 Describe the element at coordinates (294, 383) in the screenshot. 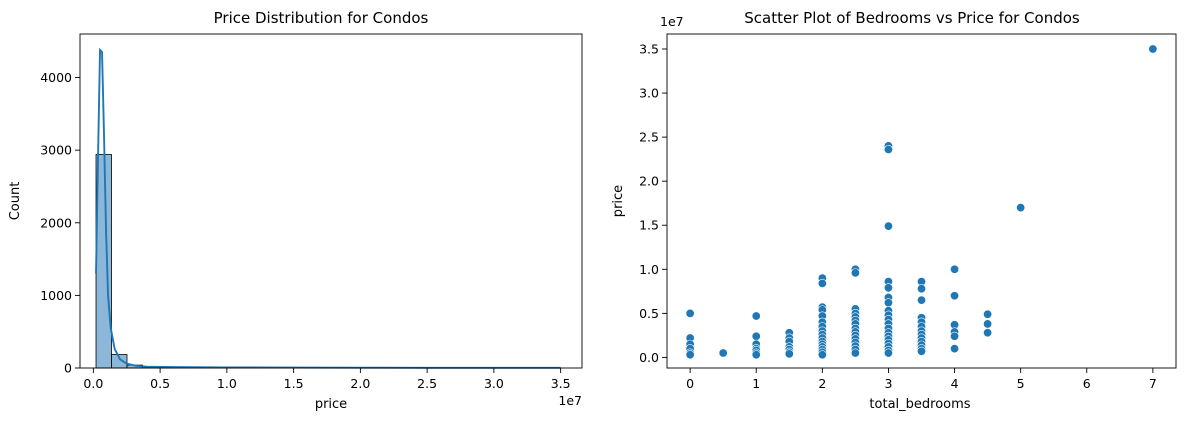

I see `x-tick-label: 1.5` at that location.